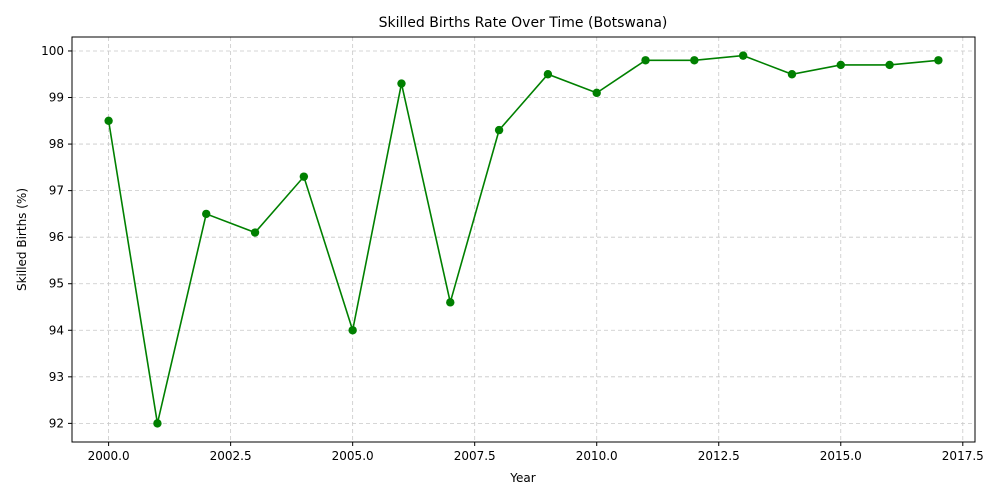  Describe the element at coordinates (597, 456) in the screenshot. I see `x-tick-label: 2010.0` at that location.